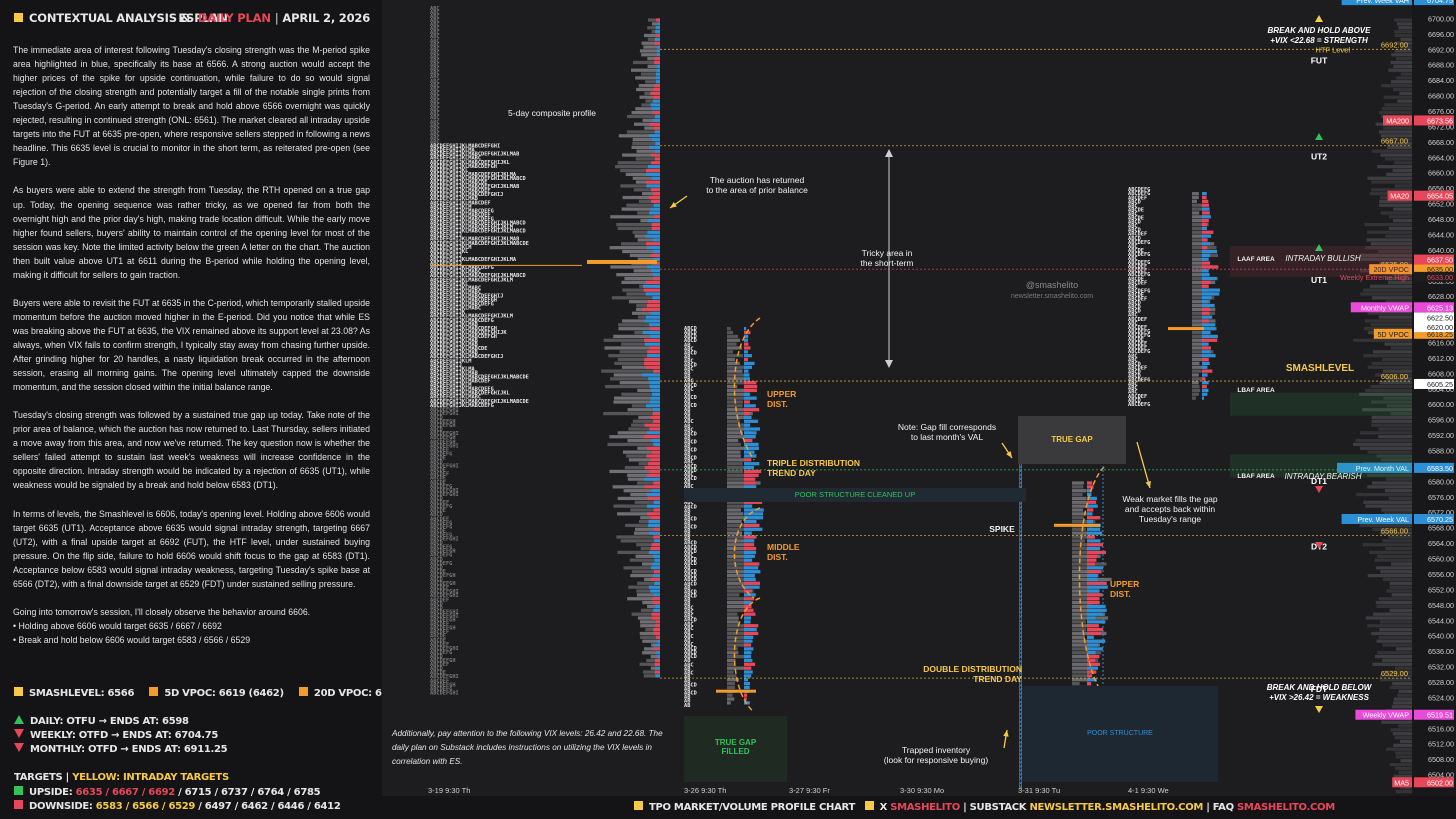  Describe the element at coordinates (1286, 807) in the screenshot. I see `faq-link: SMASHELITO.COM` at that location.